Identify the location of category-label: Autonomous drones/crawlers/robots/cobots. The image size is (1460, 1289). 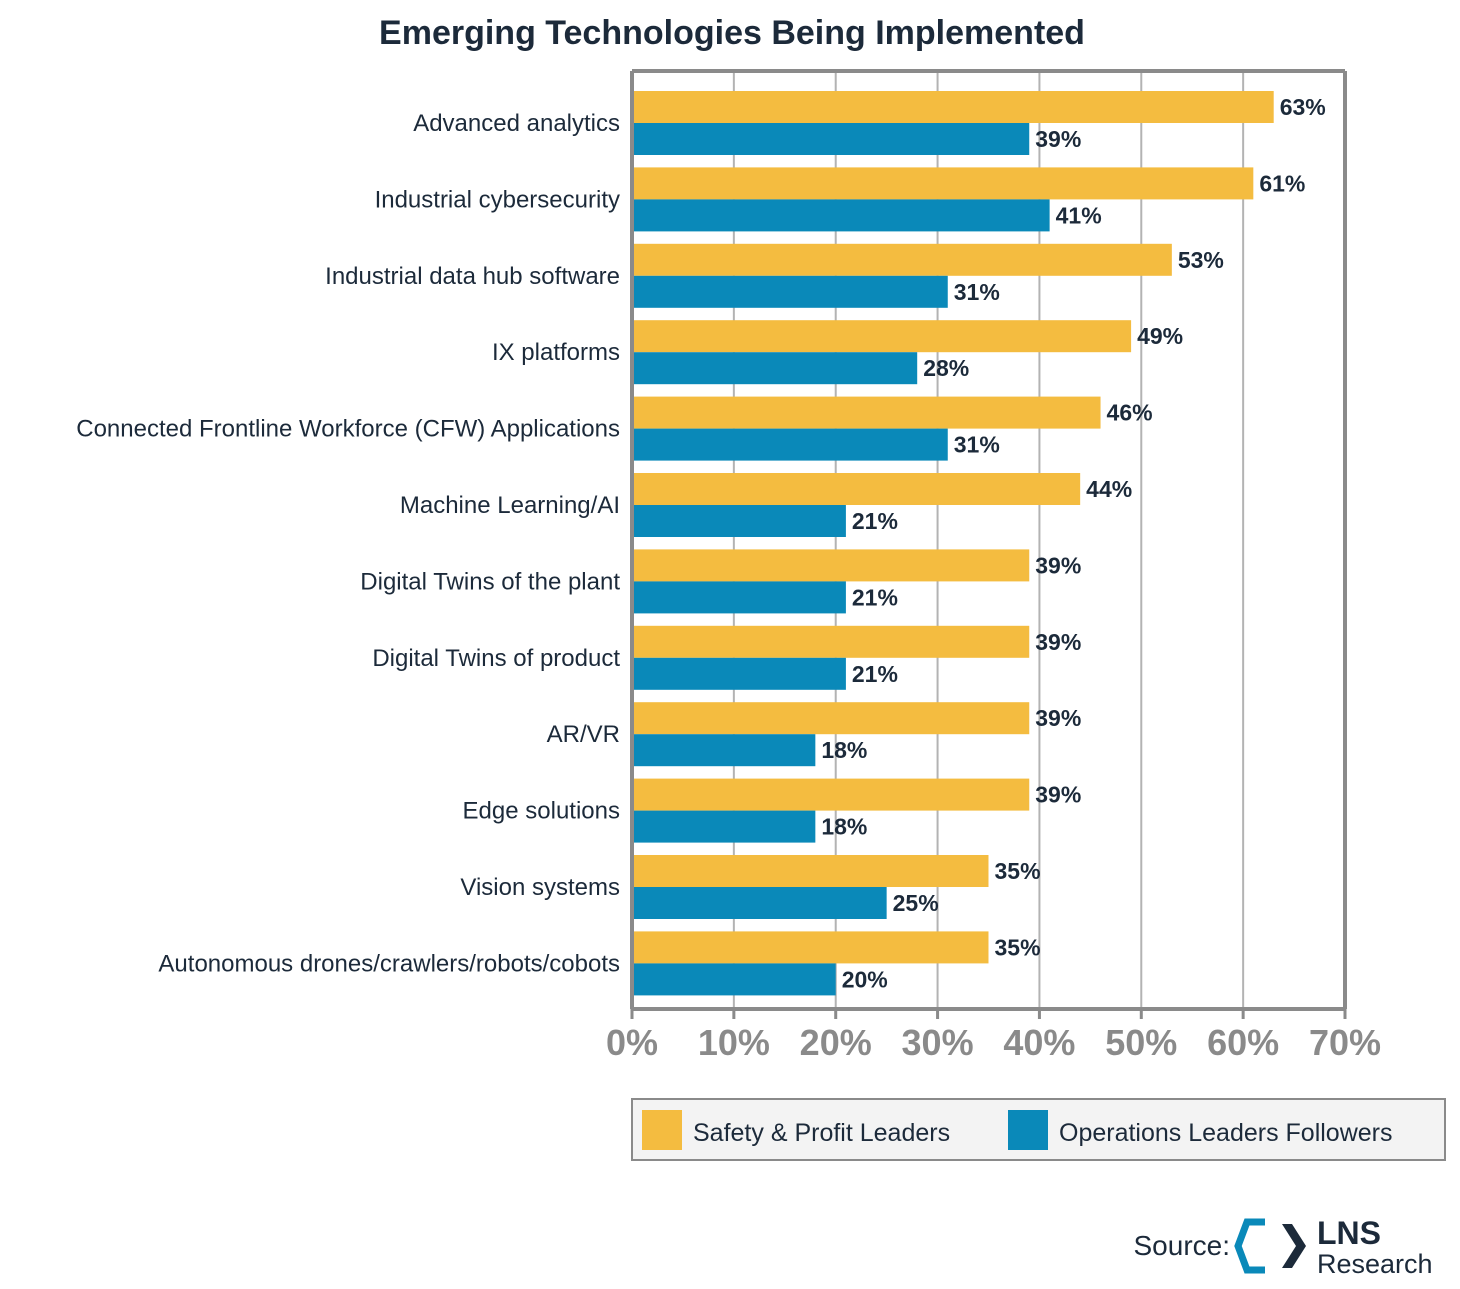
(389, 963).